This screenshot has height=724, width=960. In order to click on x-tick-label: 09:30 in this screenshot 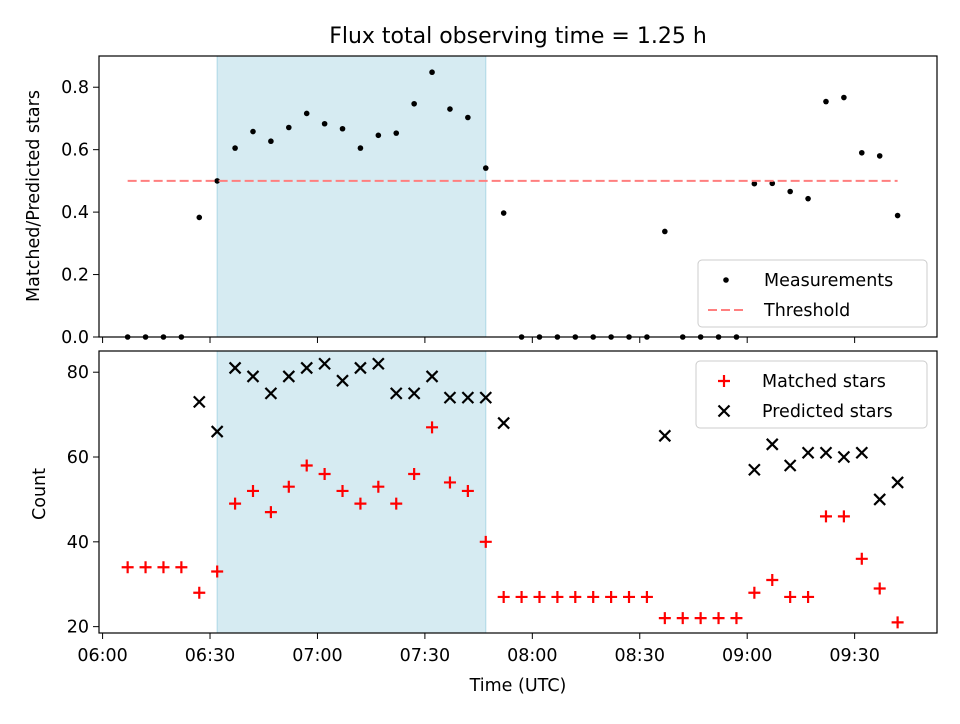, I will do `click(854, 656)`.